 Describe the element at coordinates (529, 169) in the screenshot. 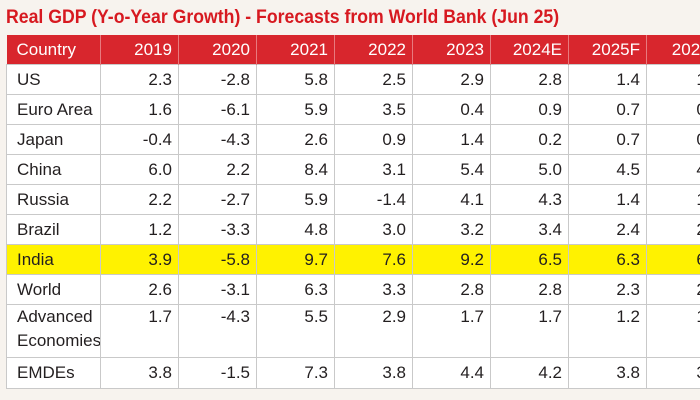

I see `row-value-cell: 5.0` at that location.